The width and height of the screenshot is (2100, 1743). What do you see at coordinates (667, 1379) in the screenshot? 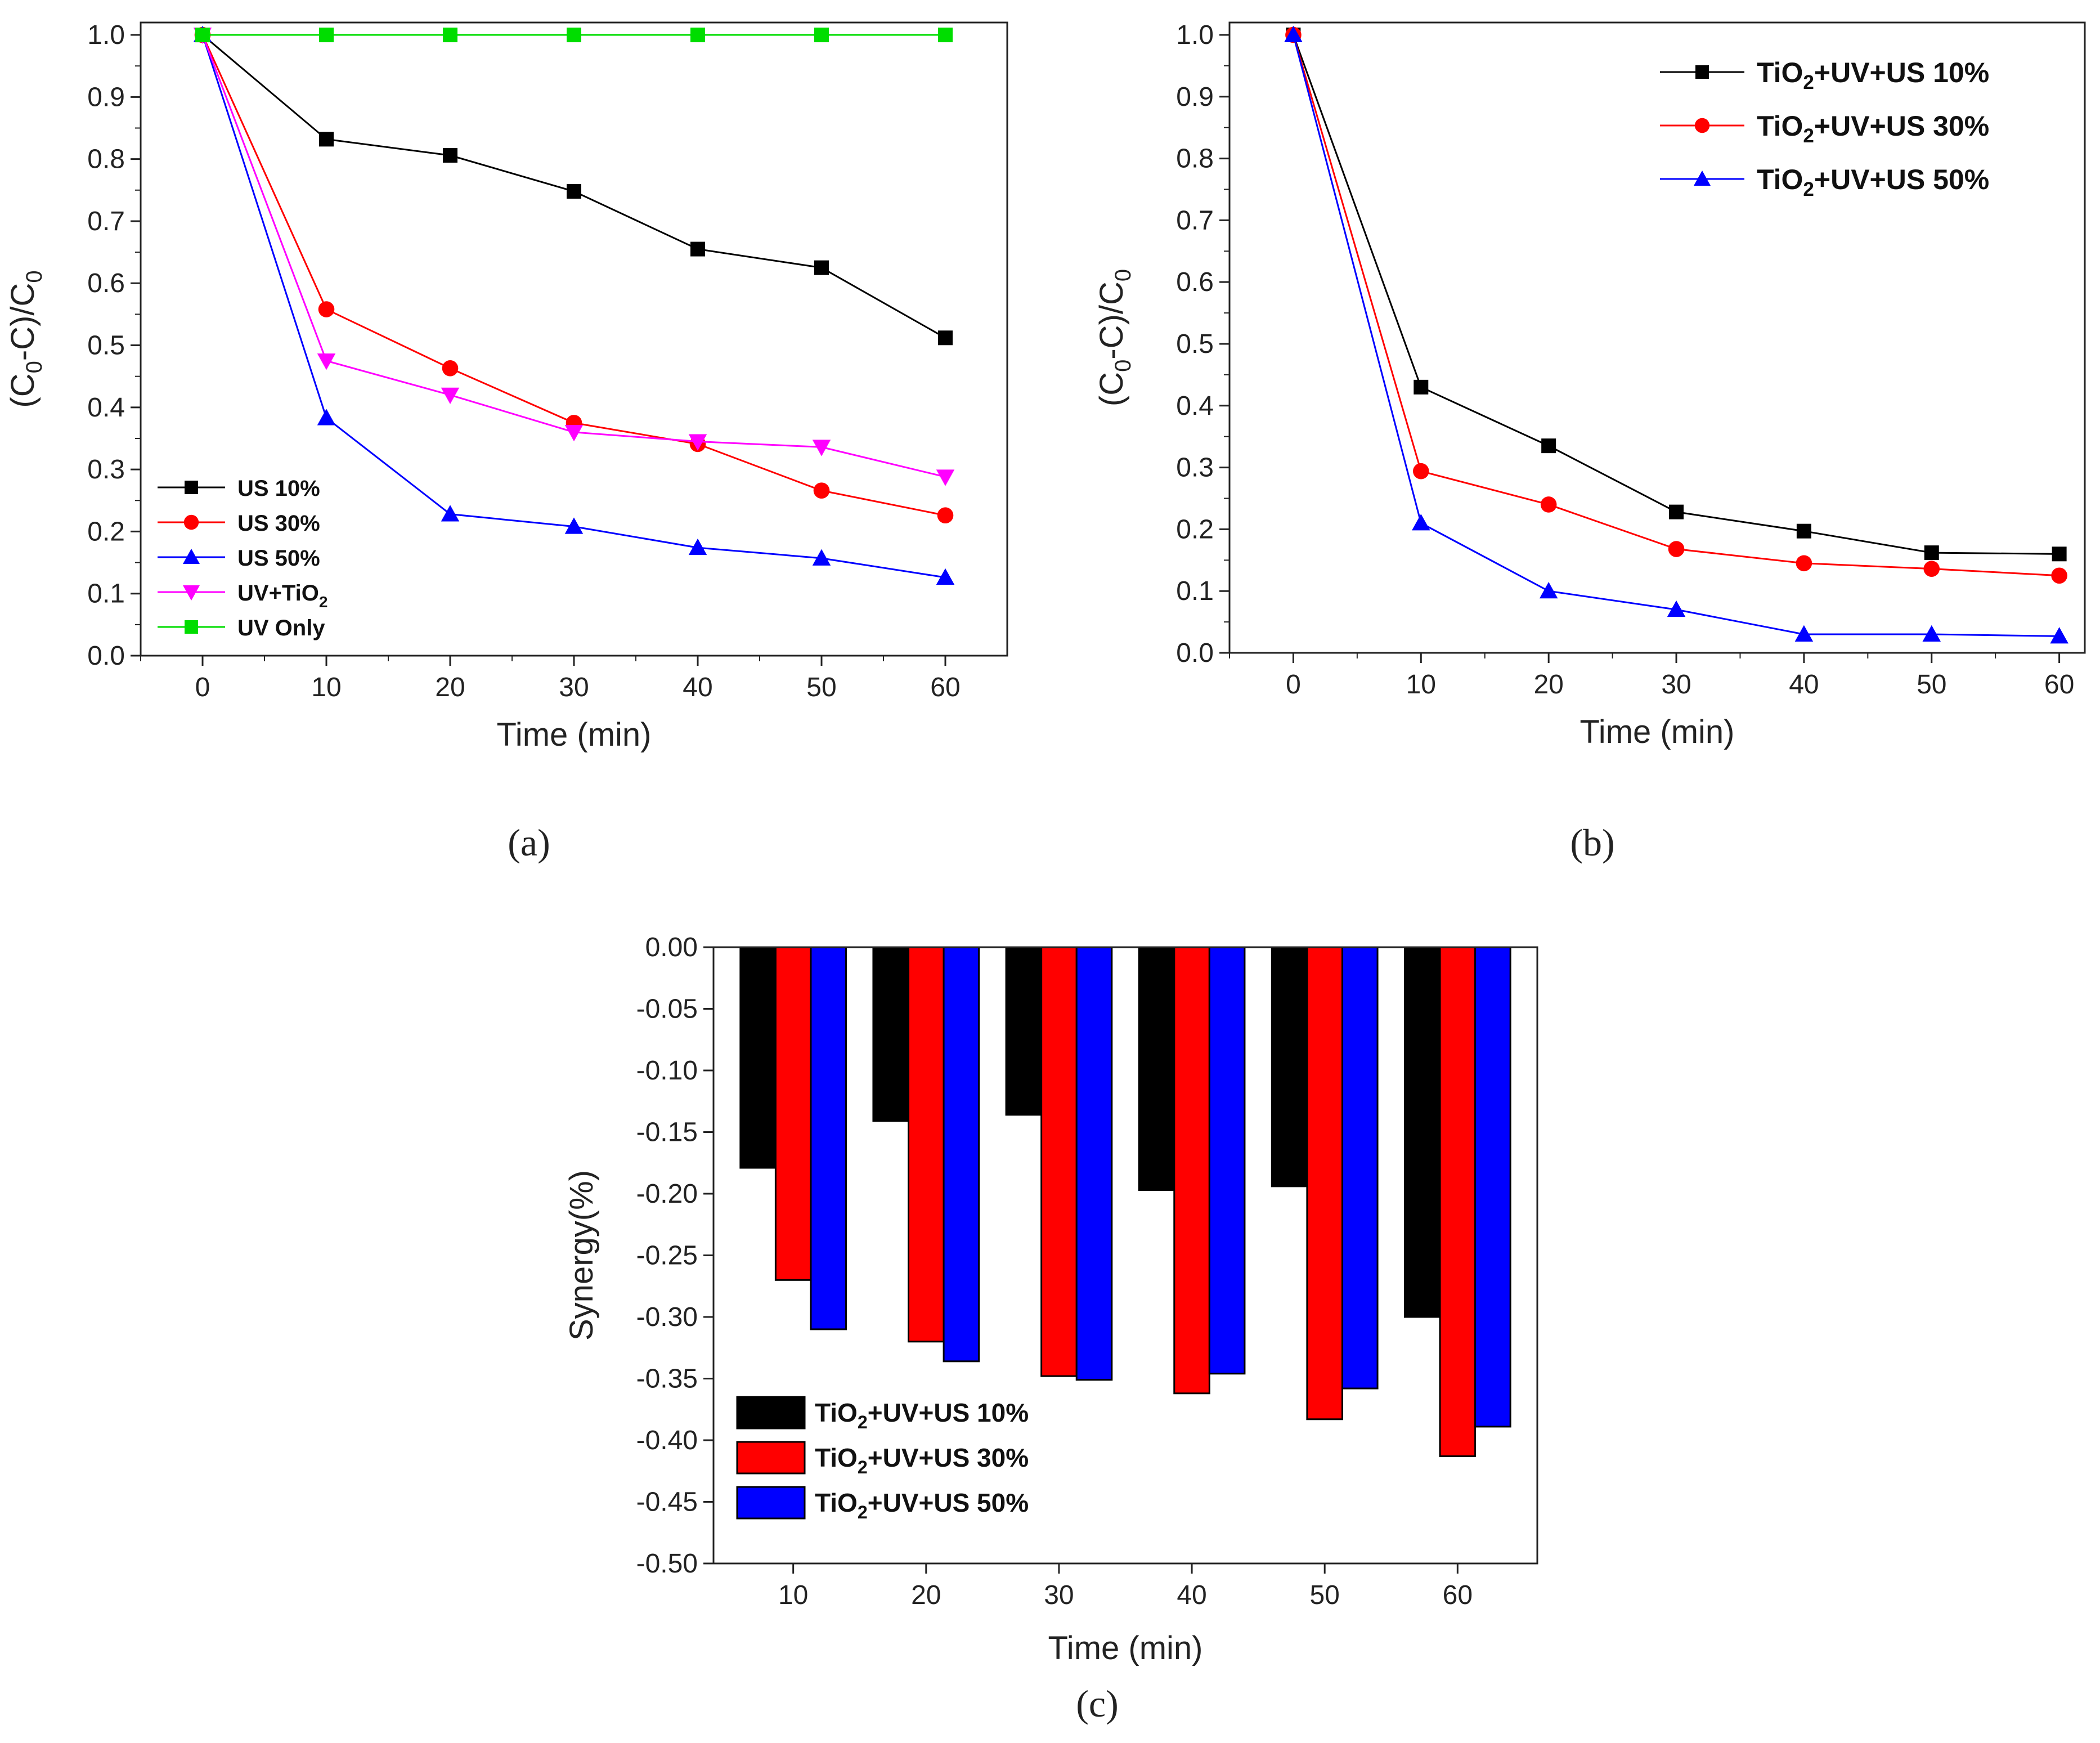
I see `y-tick-label: -0.35` at bounding box center [667, 1379].